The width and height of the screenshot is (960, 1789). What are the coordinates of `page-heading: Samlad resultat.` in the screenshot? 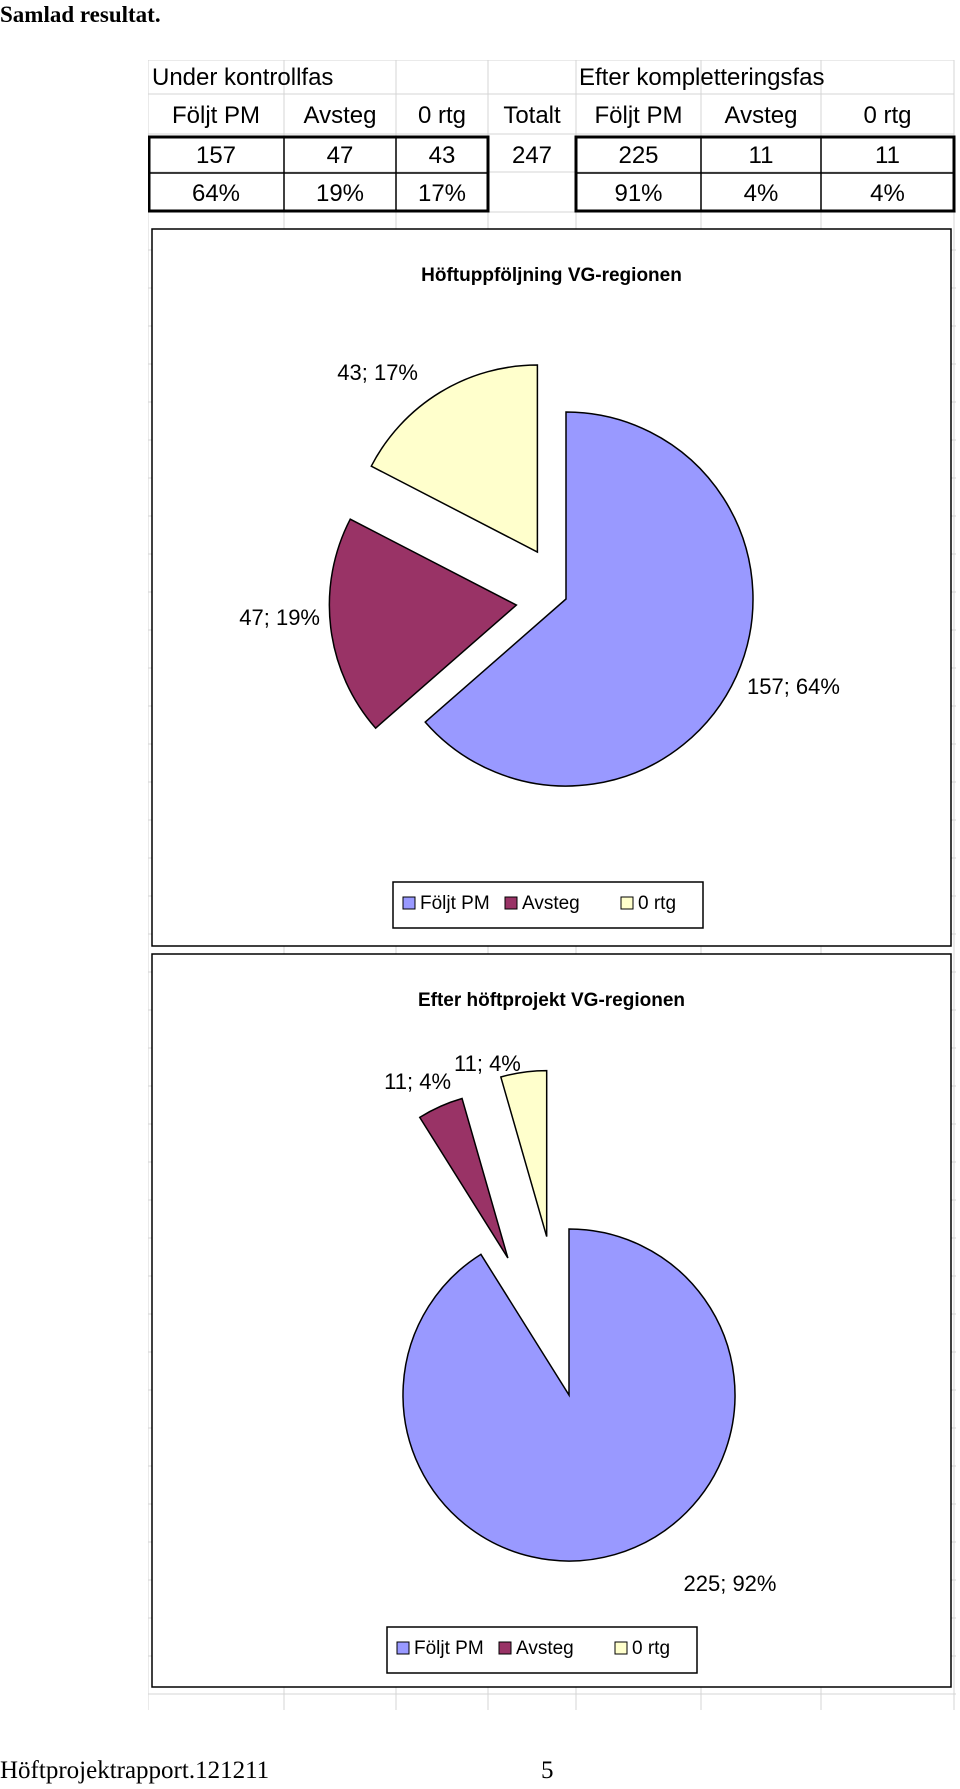 It's located at (80, 14).